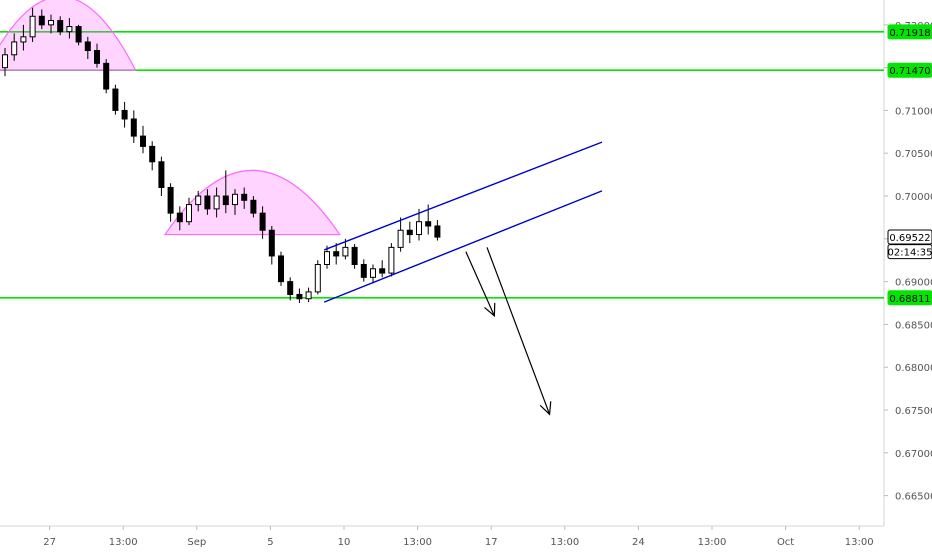  Describe the element at coordinates (480, 284) in the screenshot. I see `arrow-short-shaft` at that location.